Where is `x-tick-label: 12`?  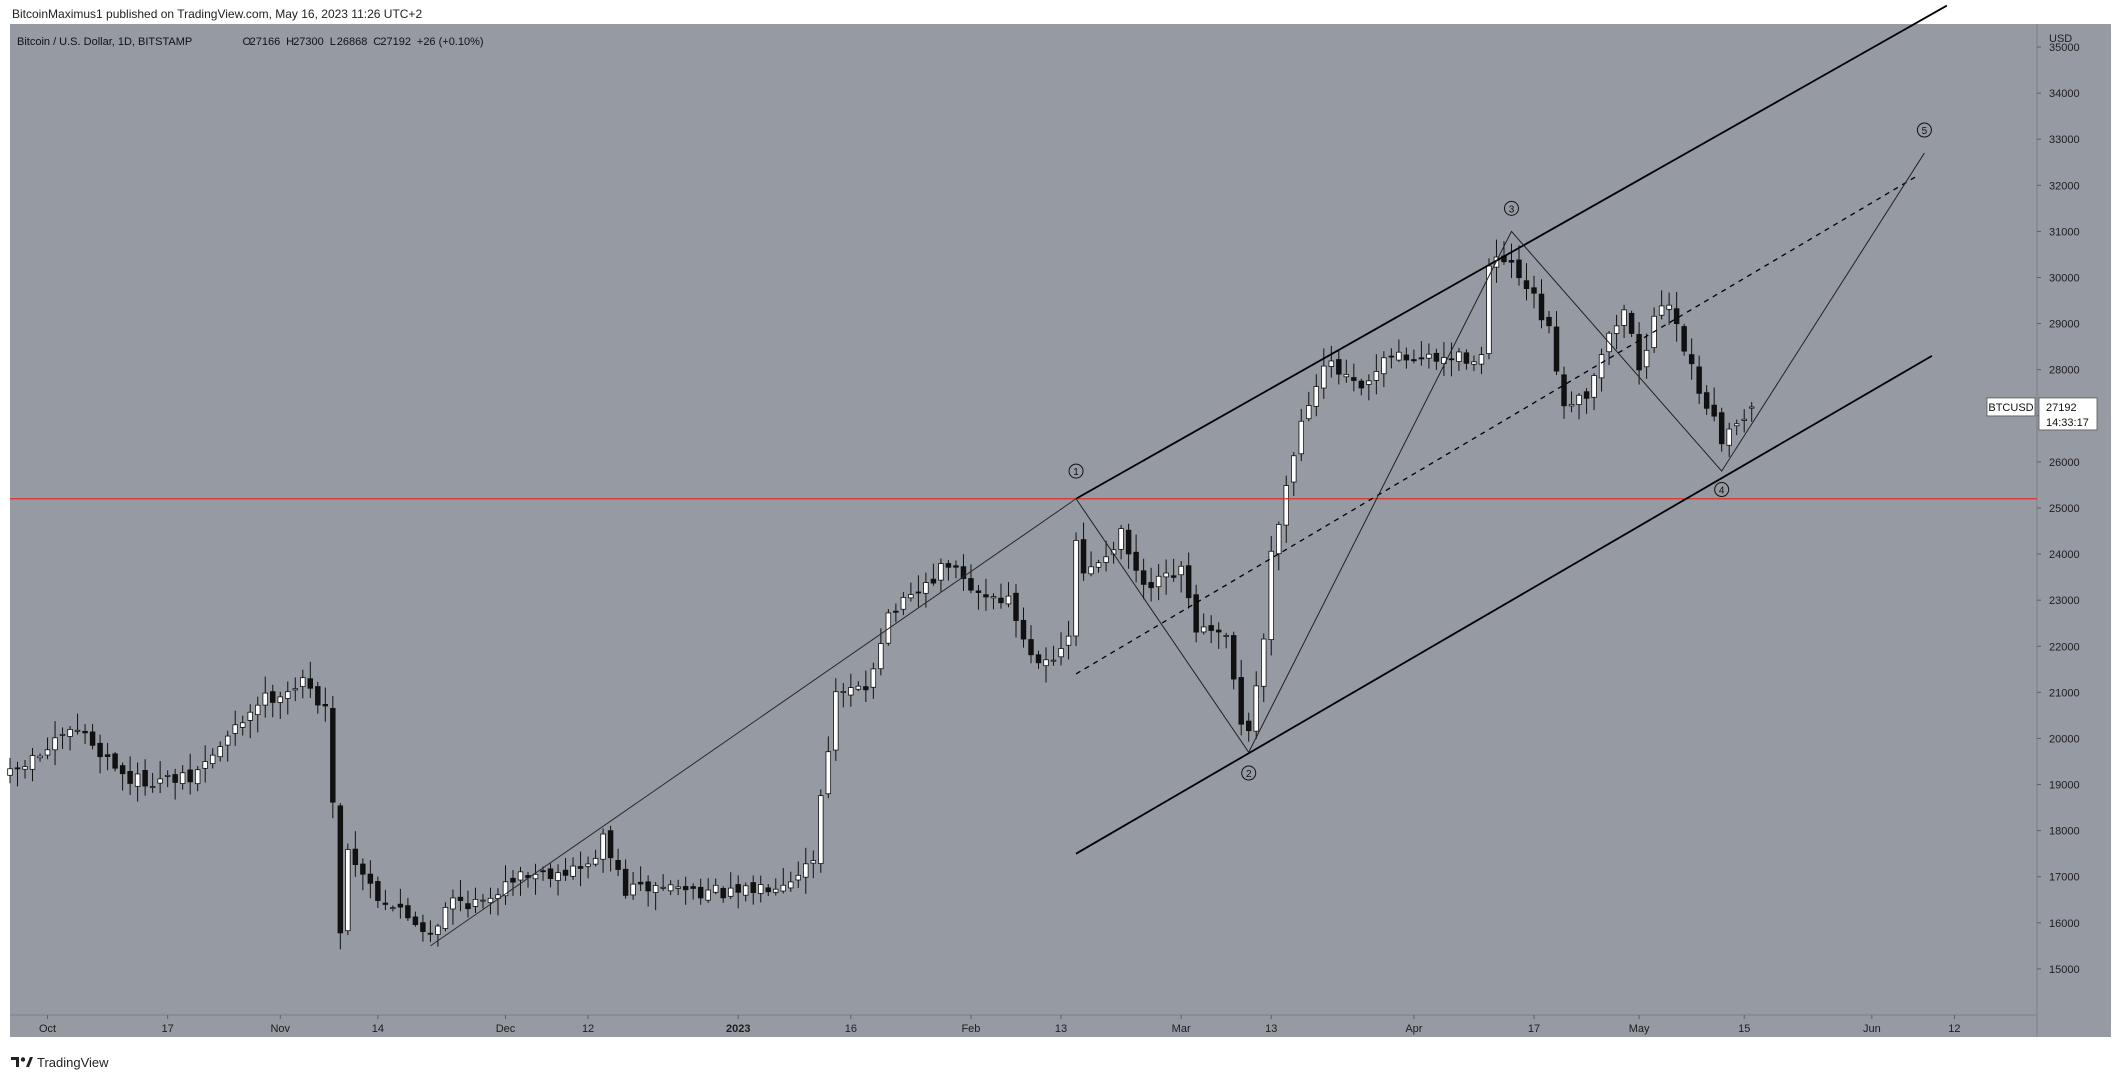 x-tick-label: 12 is located at coordinates (1954, 1029).